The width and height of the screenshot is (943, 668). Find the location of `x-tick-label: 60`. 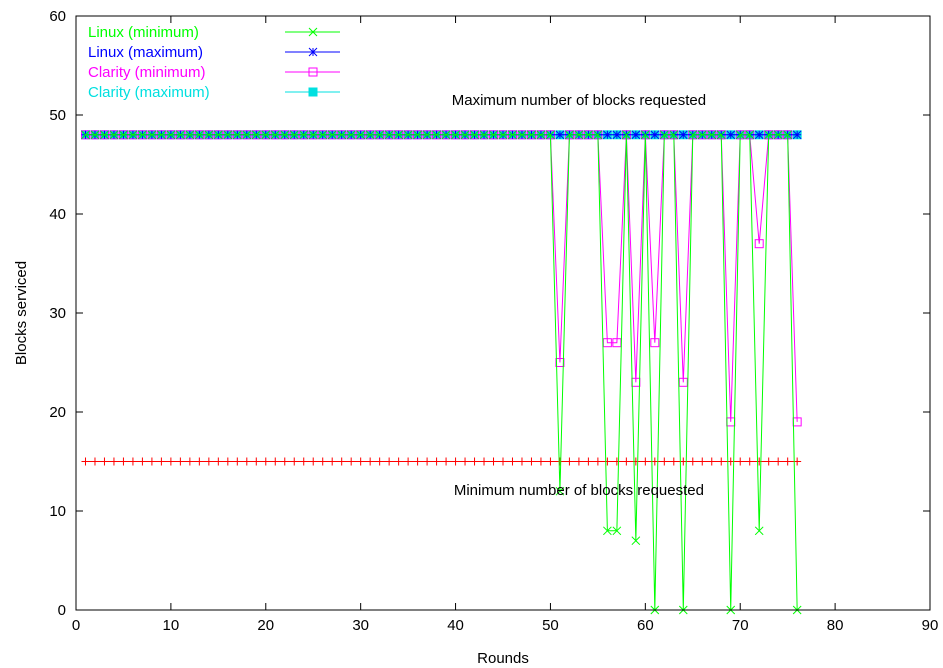

x-tick-label: 60 is located at coordinates (645, 625).